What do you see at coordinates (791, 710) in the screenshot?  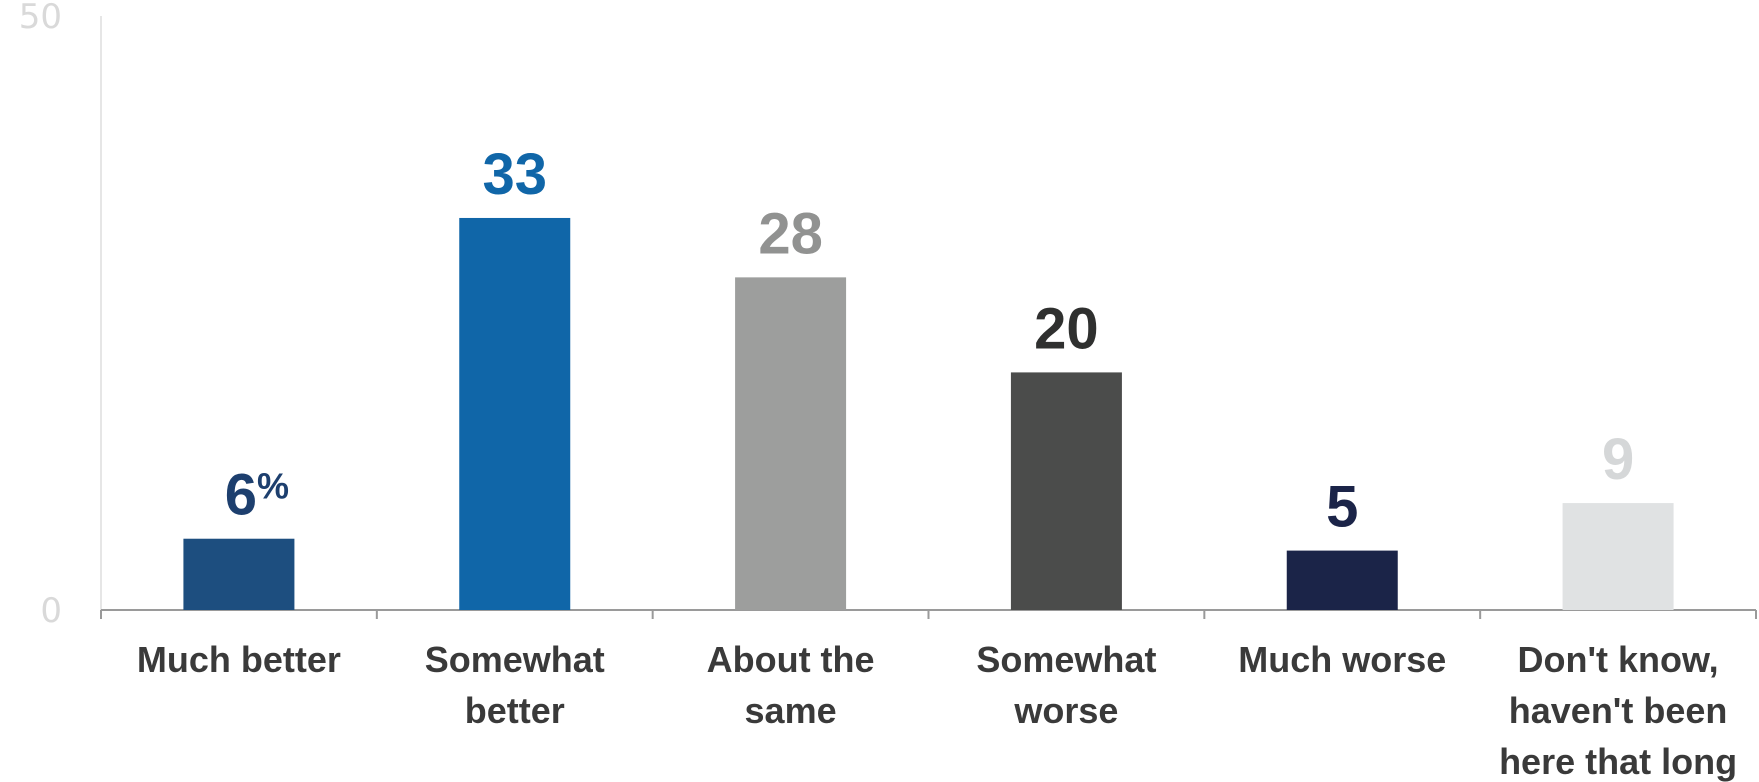 I see `category-label: same` at bounding box center [791, 710].